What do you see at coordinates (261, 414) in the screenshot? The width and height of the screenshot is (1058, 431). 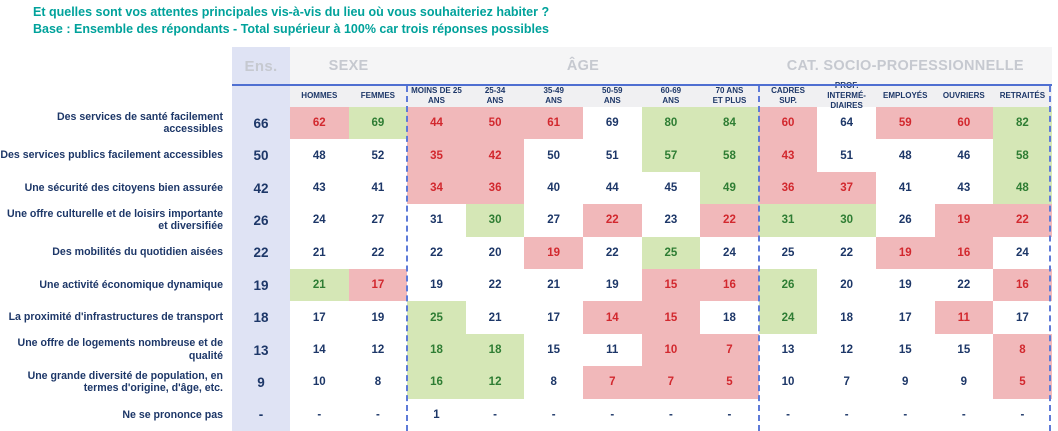 I see `ens-value-cell: -` at bounding box center [261, 414].